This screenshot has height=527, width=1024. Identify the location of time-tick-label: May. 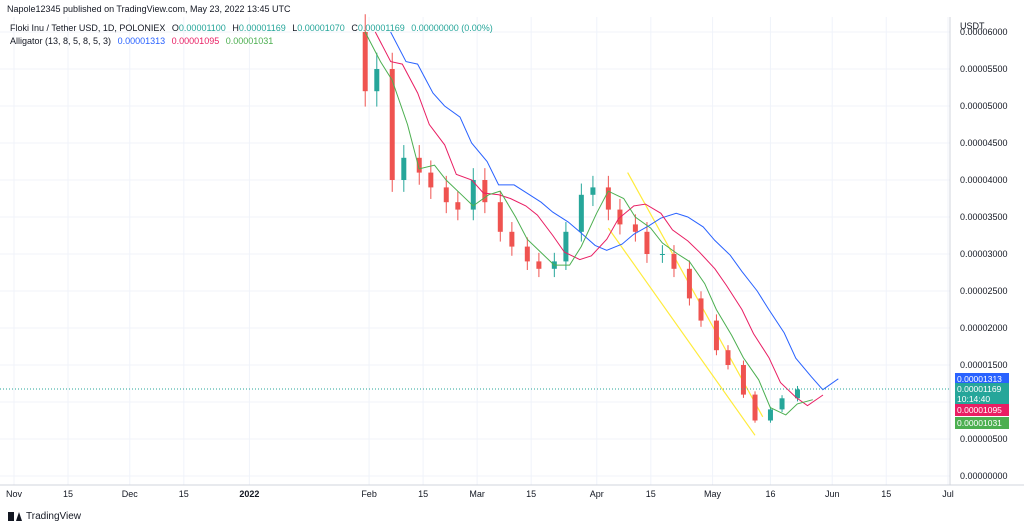
(713, 494).